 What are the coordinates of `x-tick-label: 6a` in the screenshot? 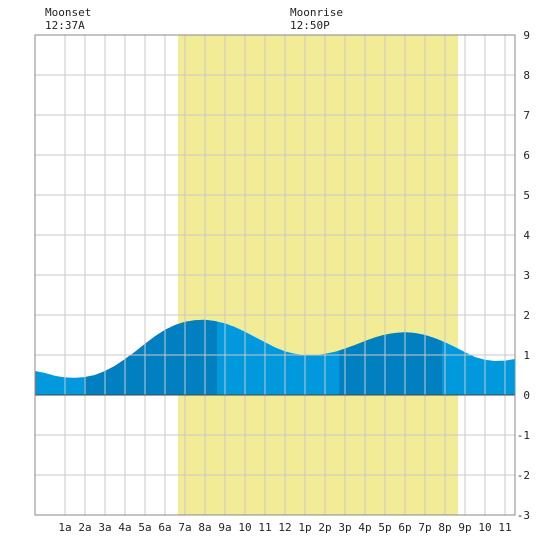 It's located at (164, 527).